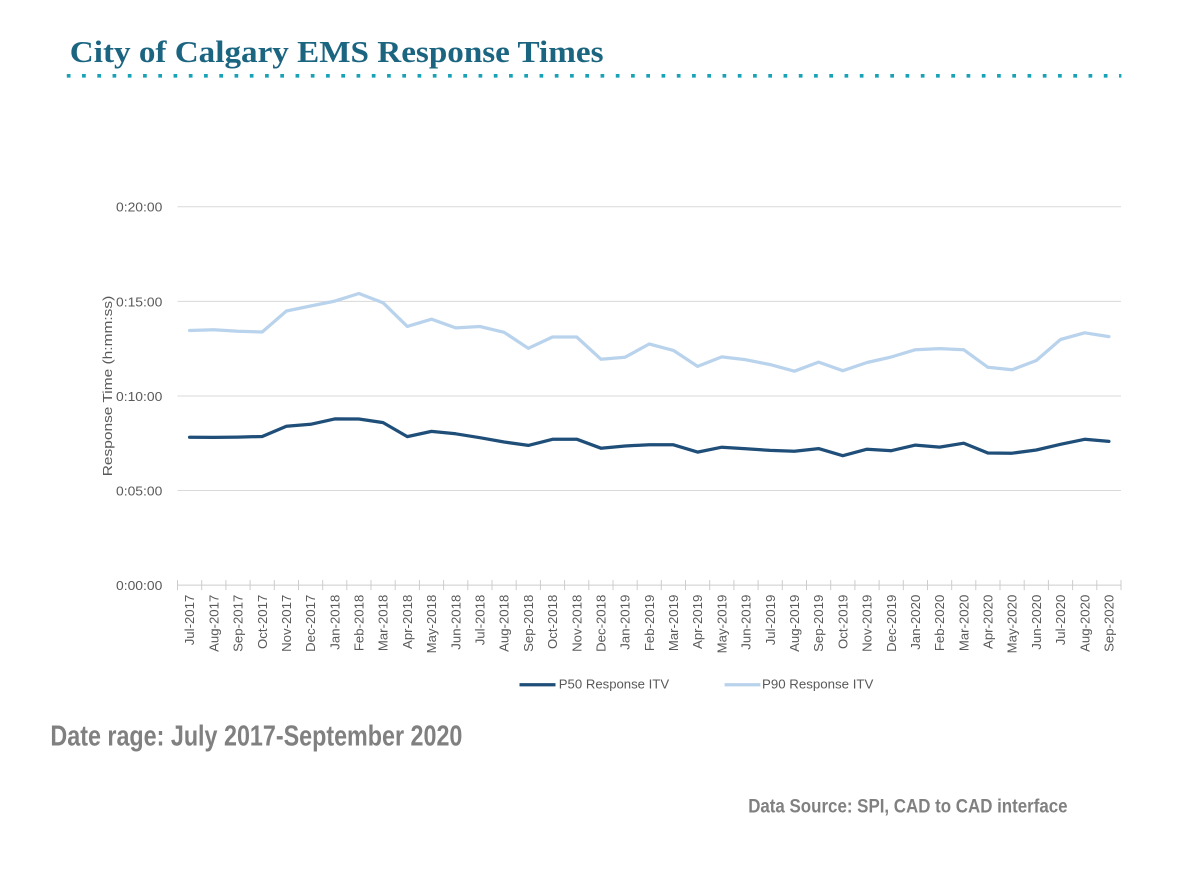 The width and height of the screenshot is (1187, 889). What do you see at coordinates (939, 623) in the screenshot?
I see `svg-text: Feb-2020` at bounding box center [939, 623].